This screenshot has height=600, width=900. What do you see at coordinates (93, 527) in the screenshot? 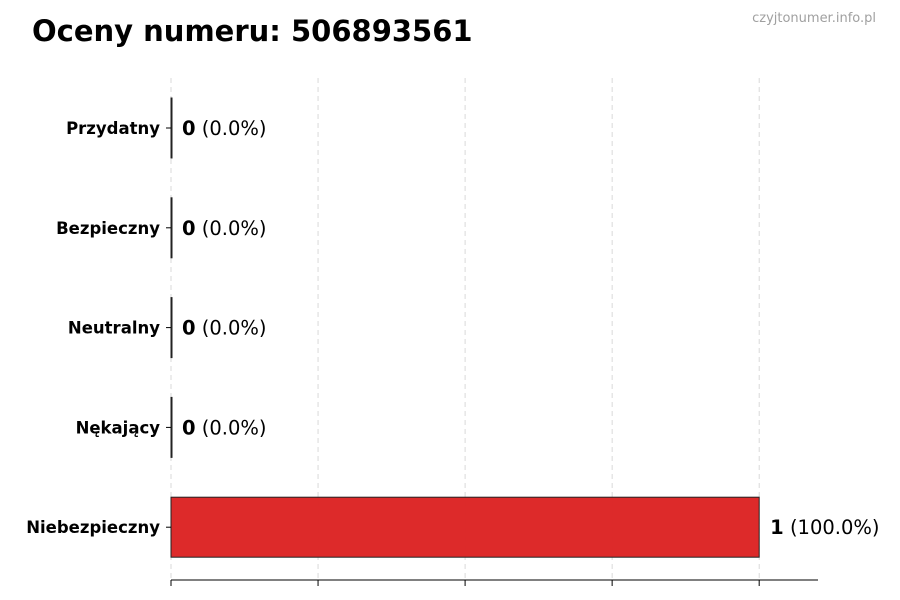
I see `category-label: Niebezpieczny` at bounding box center [93, 527].